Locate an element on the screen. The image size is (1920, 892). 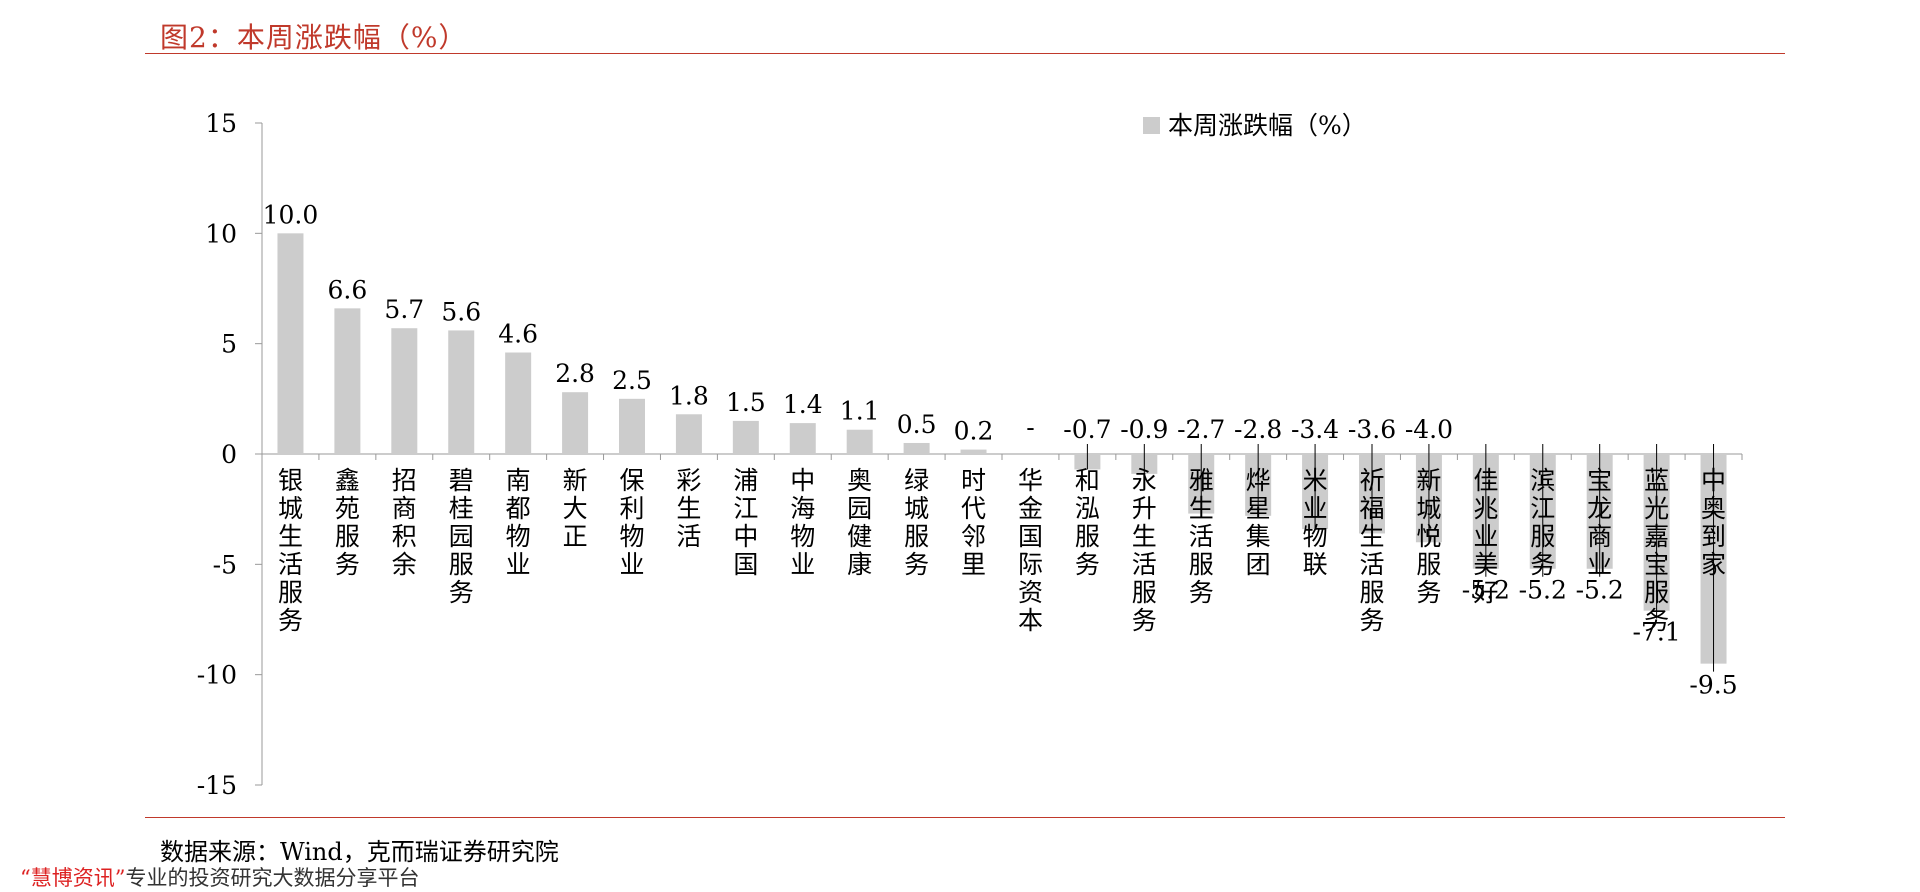
data-label: 2.5 is located at coordinates (632, 380).